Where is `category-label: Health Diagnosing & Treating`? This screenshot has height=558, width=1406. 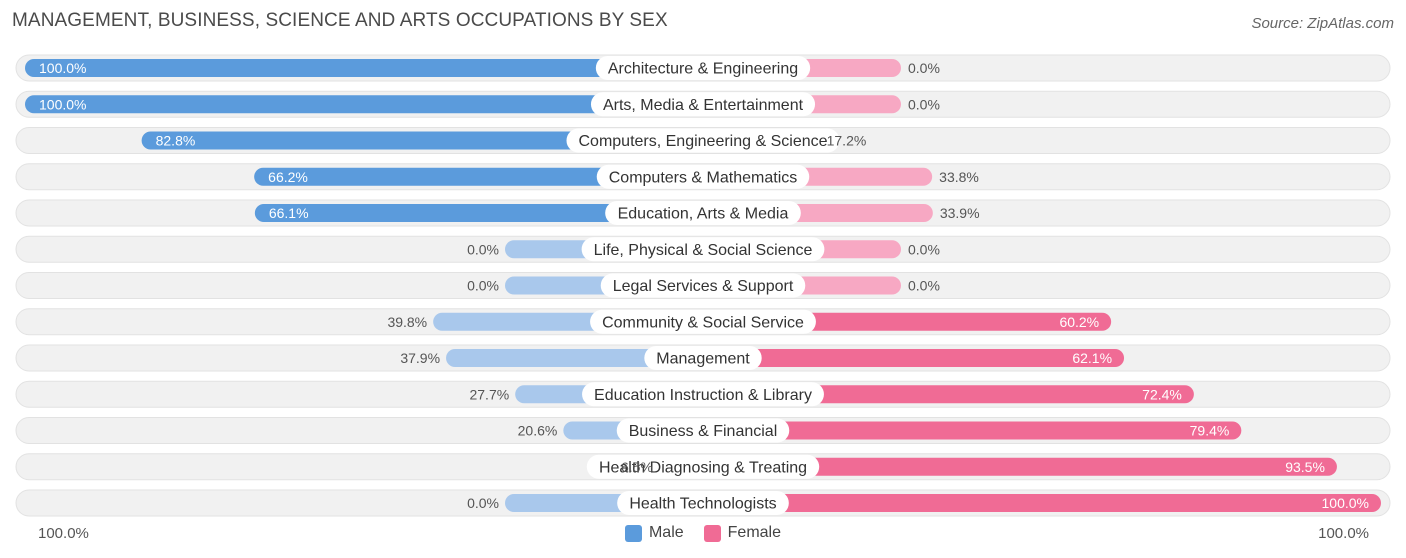 category-label: Health Diagnosing & Treating is located at coordinates (703, 467).